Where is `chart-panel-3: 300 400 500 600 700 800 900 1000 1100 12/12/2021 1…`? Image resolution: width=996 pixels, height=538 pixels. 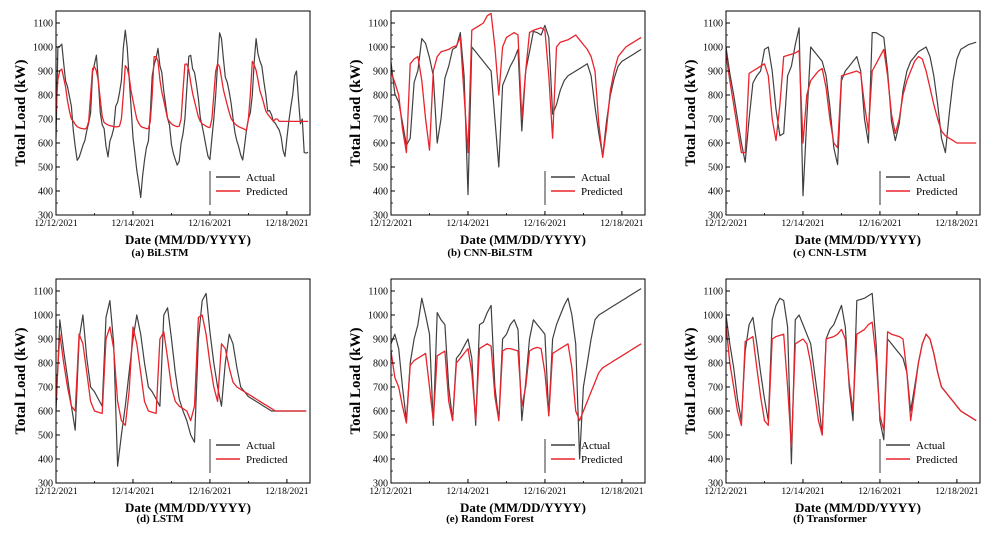 chart-panel-3: 300 400 500 600 700 800 900 1000 1100 12/12/2021 1… is located at coordinates (162, 401).